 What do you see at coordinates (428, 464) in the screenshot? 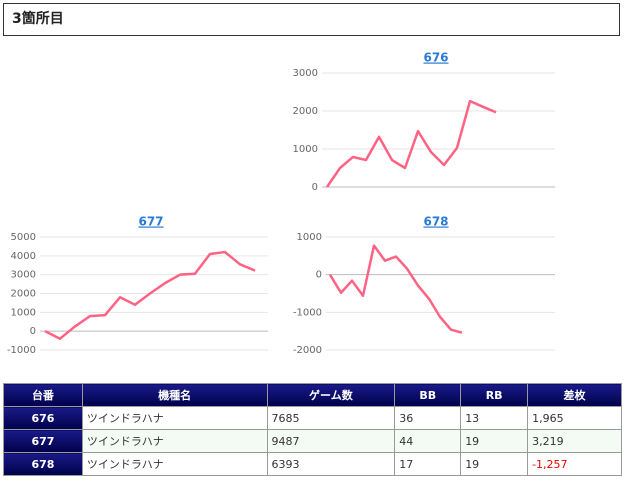
I see `table-cell: 17` at bounding box center [428, 464].